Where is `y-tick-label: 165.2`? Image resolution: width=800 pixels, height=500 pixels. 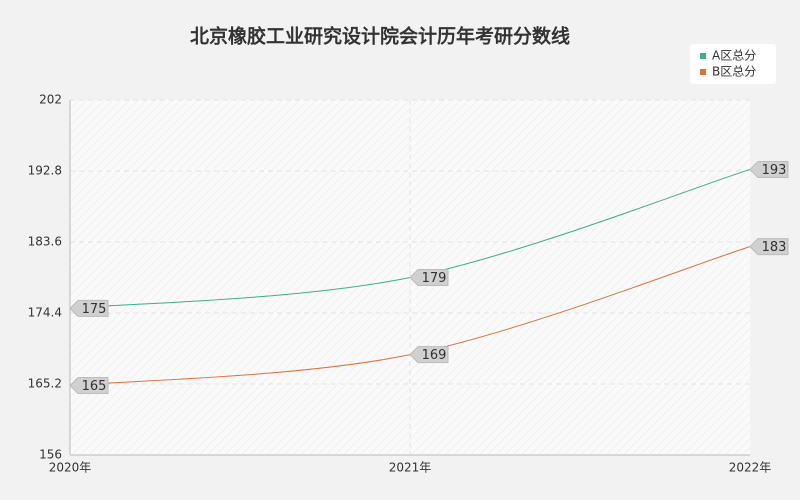
y-tick-label: 165.2 is located at coordinates (45, 384).